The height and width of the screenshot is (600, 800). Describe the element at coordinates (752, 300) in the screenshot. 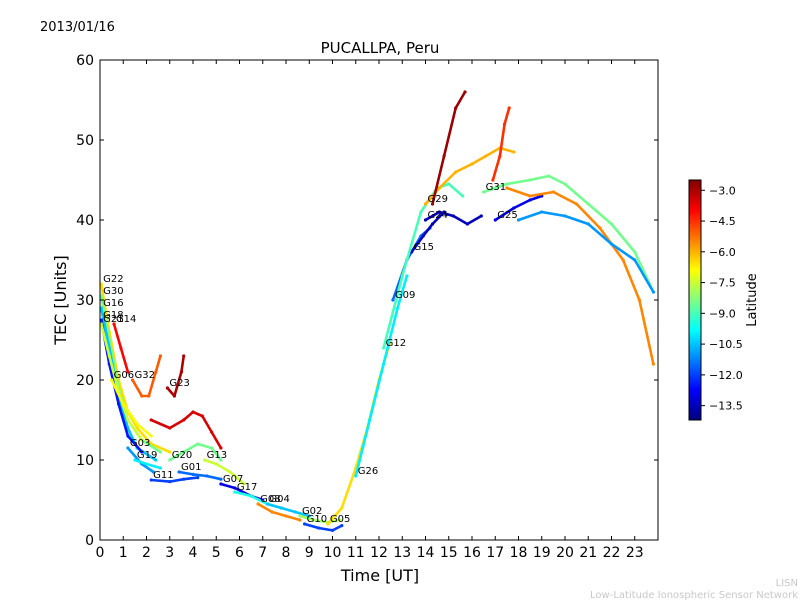

I see `colorbar-label: Latitude` at that location.